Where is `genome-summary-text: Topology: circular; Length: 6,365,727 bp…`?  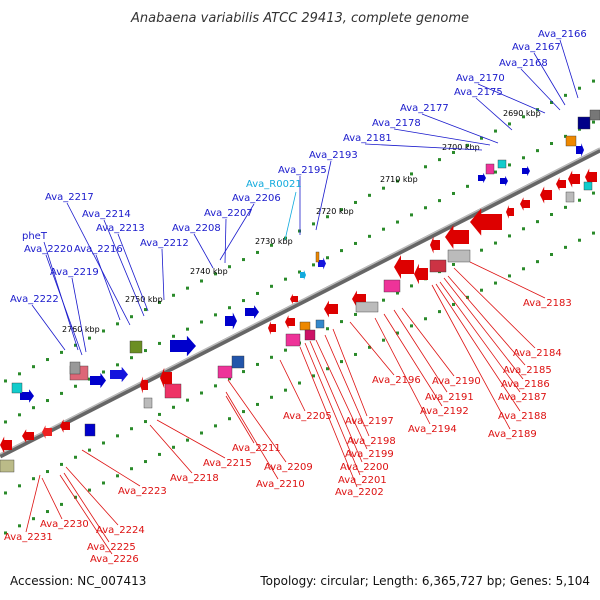
genome-summary-text: Topology: circular; Length: 6,365,727 bp… is located at coordinates (425, 581).